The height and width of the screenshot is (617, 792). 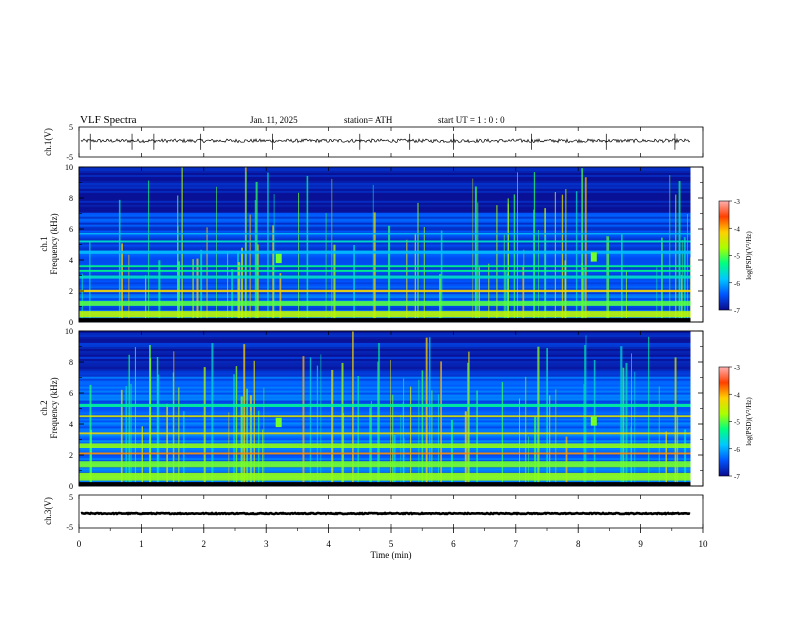 I want to click on ch3-waveform-frame, so click(x=391, y=511).